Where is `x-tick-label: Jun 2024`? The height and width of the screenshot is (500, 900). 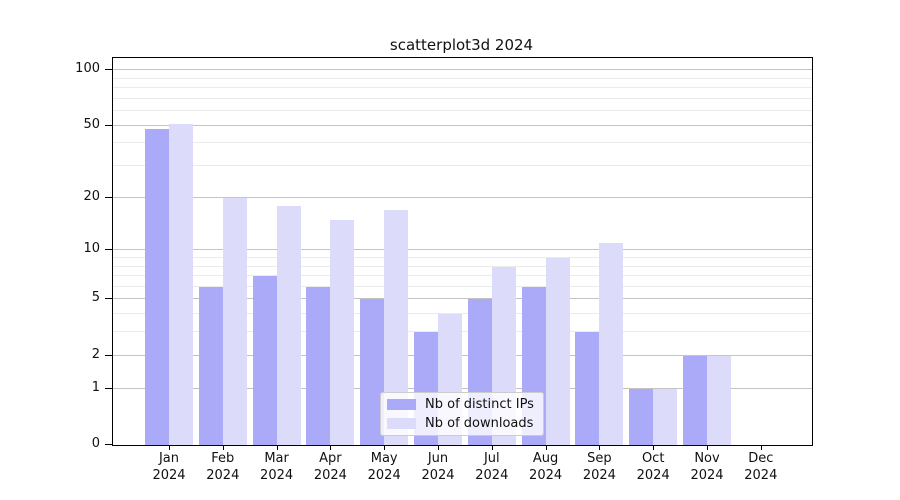
x-tick-label: Jun 2024 is located at coordinates (438, 467).